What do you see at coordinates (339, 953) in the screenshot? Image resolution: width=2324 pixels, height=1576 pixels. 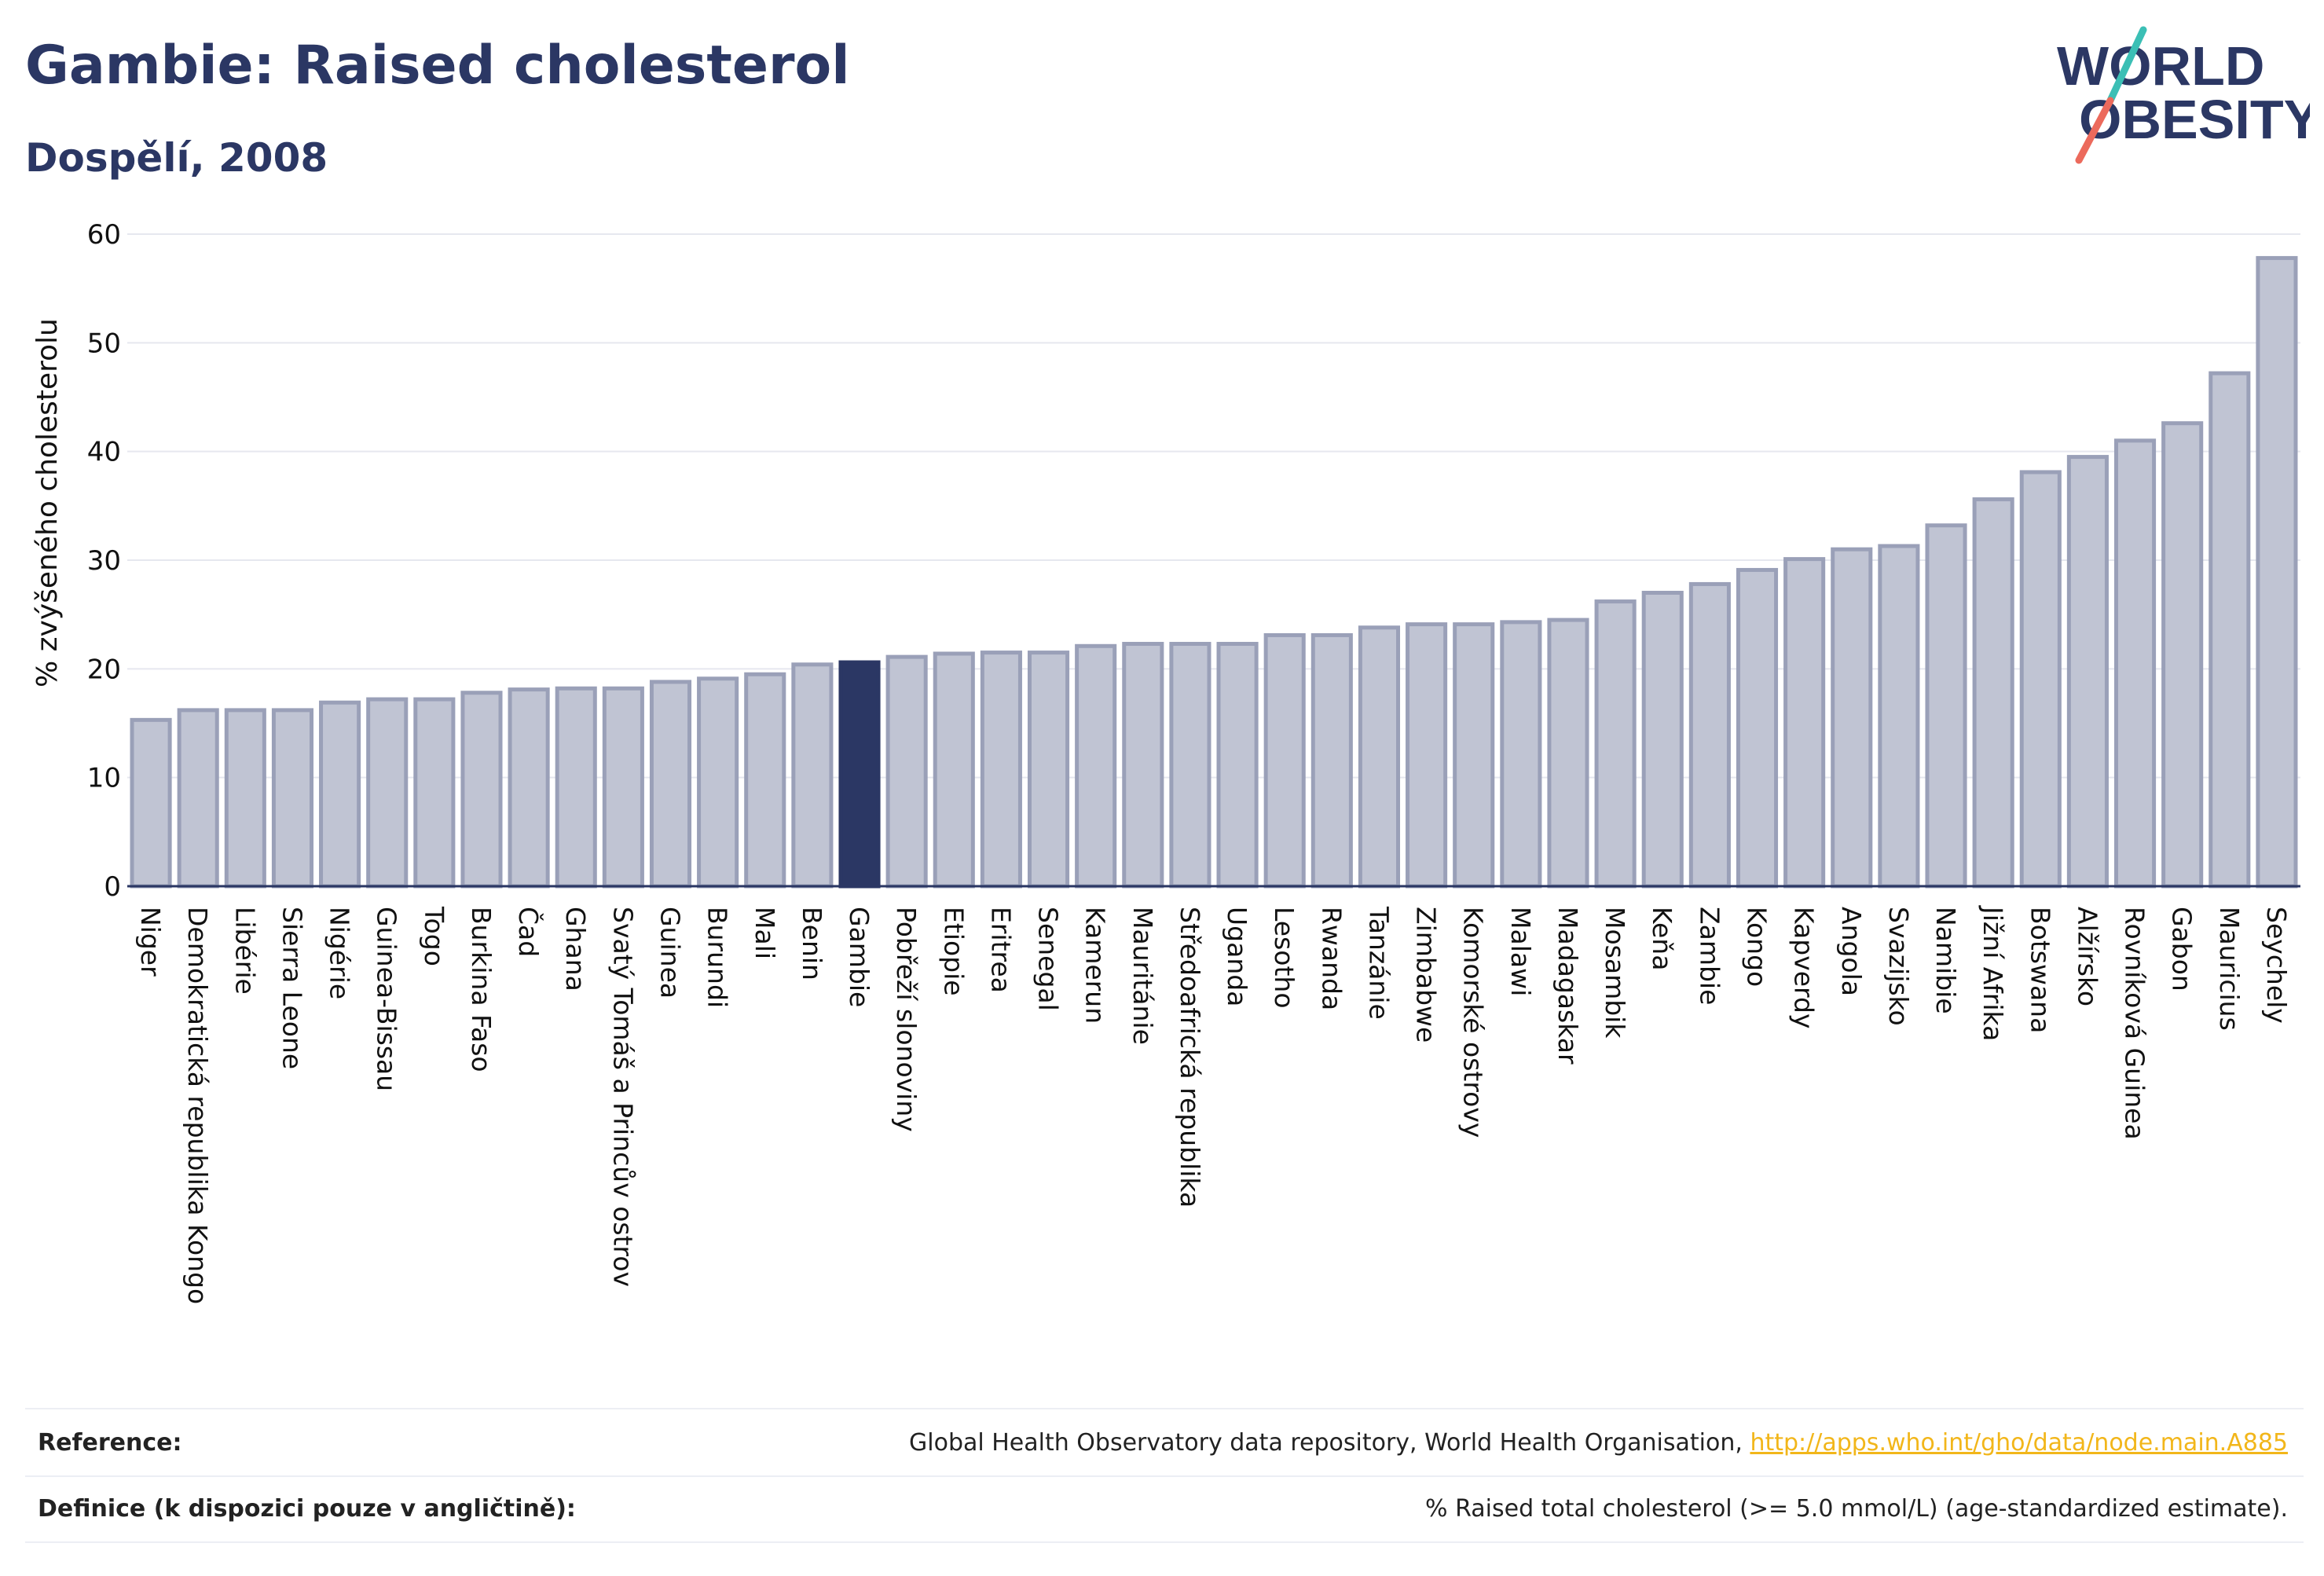 I see `x-tick-label: Nigérie` at bounding box center [339, 953].